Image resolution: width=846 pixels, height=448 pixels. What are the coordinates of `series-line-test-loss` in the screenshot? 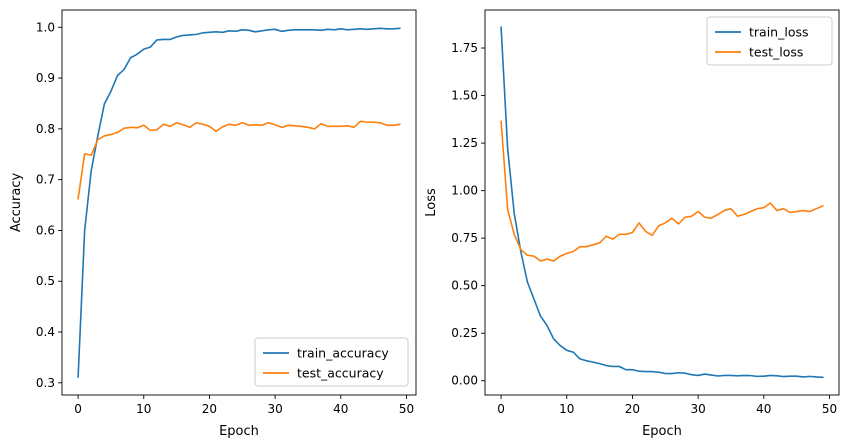 It's located at (662, 191).